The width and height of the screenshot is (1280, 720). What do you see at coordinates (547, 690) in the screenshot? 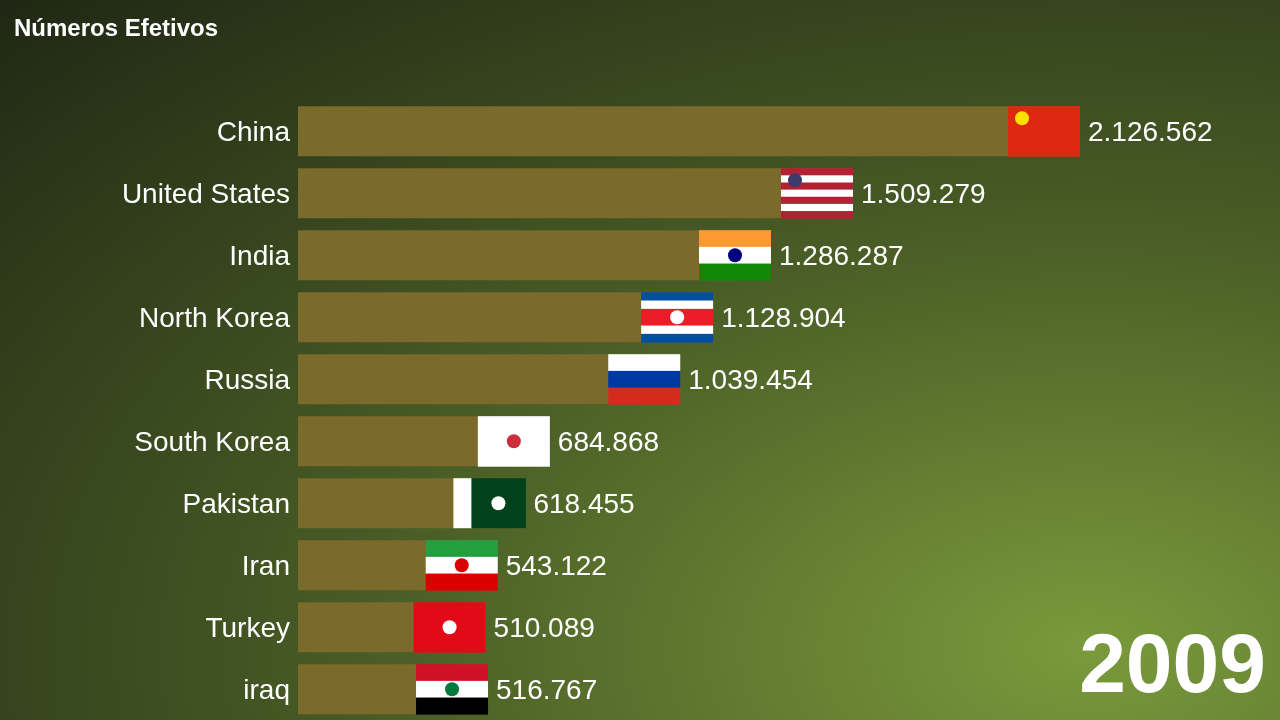
I see `data-label: 516.767` at bounding box center [547, 690].